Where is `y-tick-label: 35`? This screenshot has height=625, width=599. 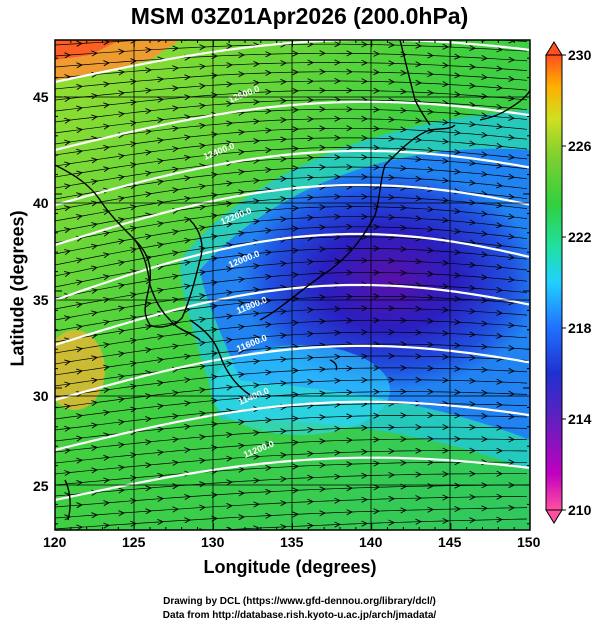 y-tick-label: 35 is located at coordinates (41, 300).